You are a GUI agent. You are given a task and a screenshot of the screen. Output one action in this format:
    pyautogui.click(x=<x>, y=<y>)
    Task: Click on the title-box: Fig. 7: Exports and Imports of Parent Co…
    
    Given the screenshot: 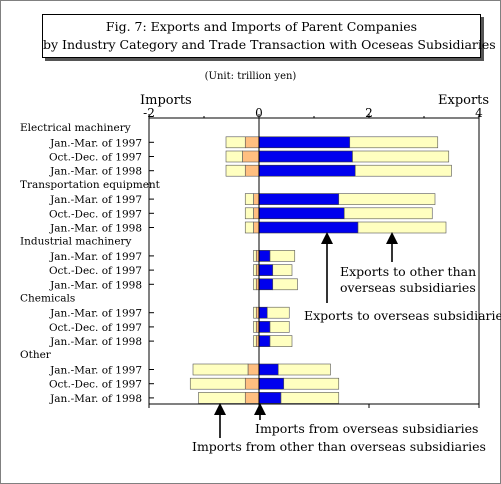 What is the action you would take?
    pyautogui.click(x=269, y=36)
    